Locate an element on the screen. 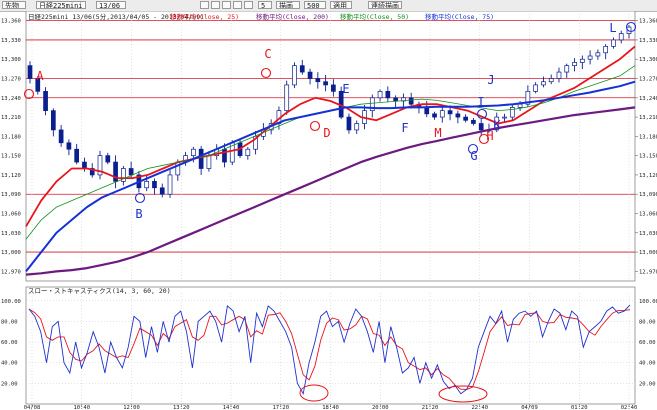 The image size is (657, 410). oscillator-tick-label: 20.00 is located at coordinates (647, 384).